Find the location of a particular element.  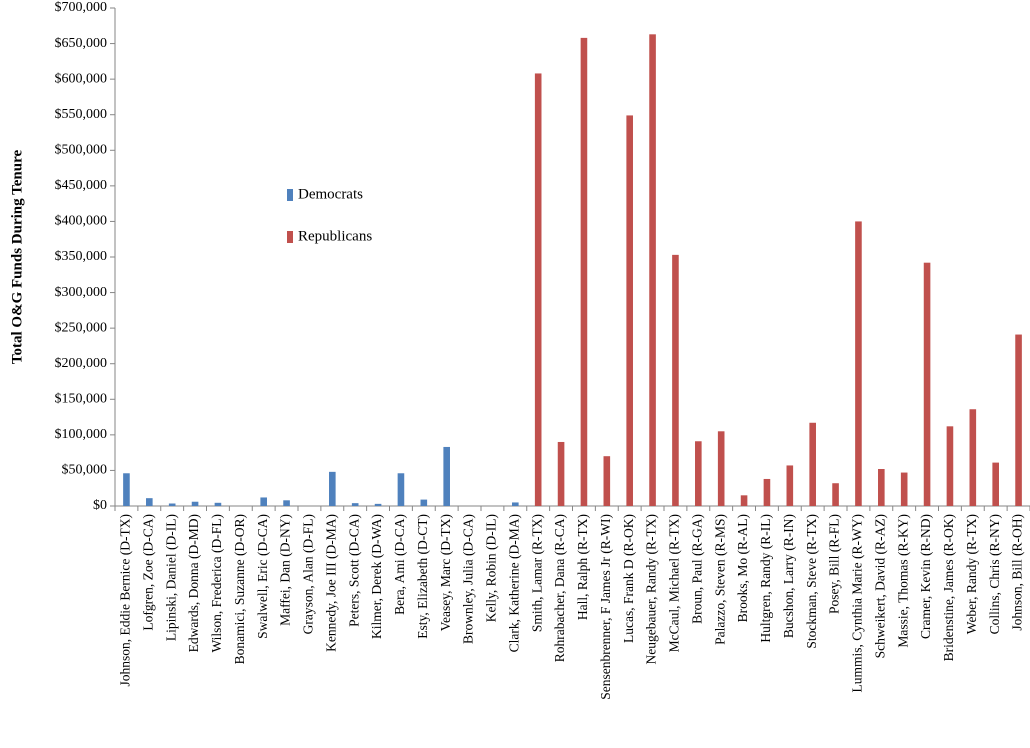

x-tick-label: Stockman, Steve (R-TX) is located at coordinates (811, 581).